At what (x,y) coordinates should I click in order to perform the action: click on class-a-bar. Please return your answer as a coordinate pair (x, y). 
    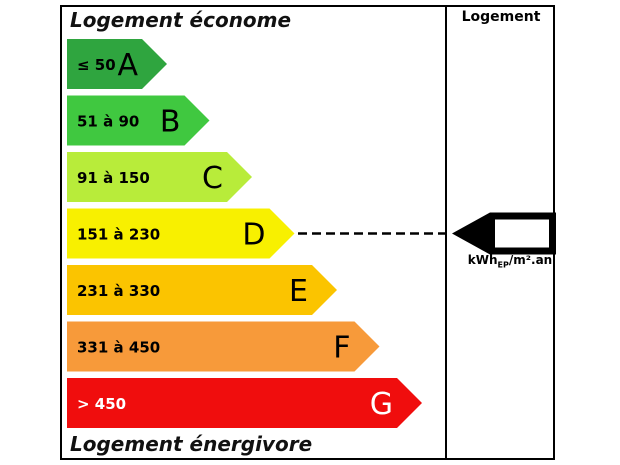
    Looking at the image, I should click on (117, 64).